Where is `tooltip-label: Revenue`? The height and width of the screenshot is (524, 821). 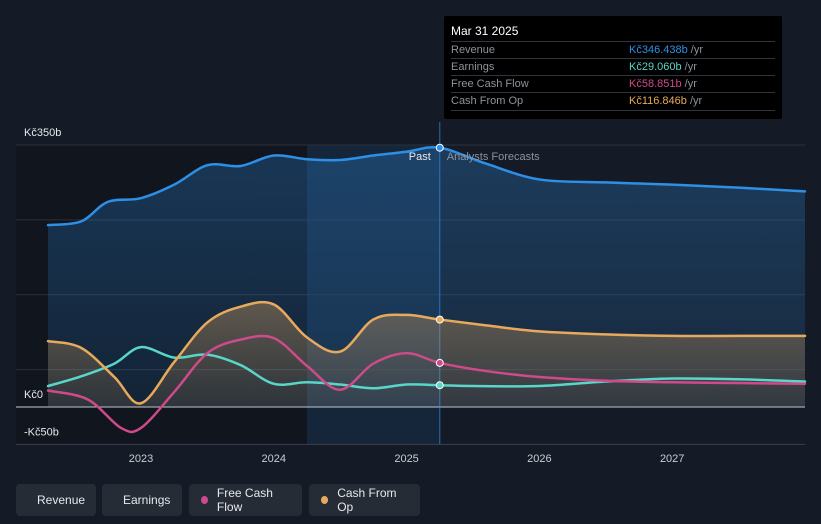
tooltip-label: Revenue is located at coordinates (473, 50).